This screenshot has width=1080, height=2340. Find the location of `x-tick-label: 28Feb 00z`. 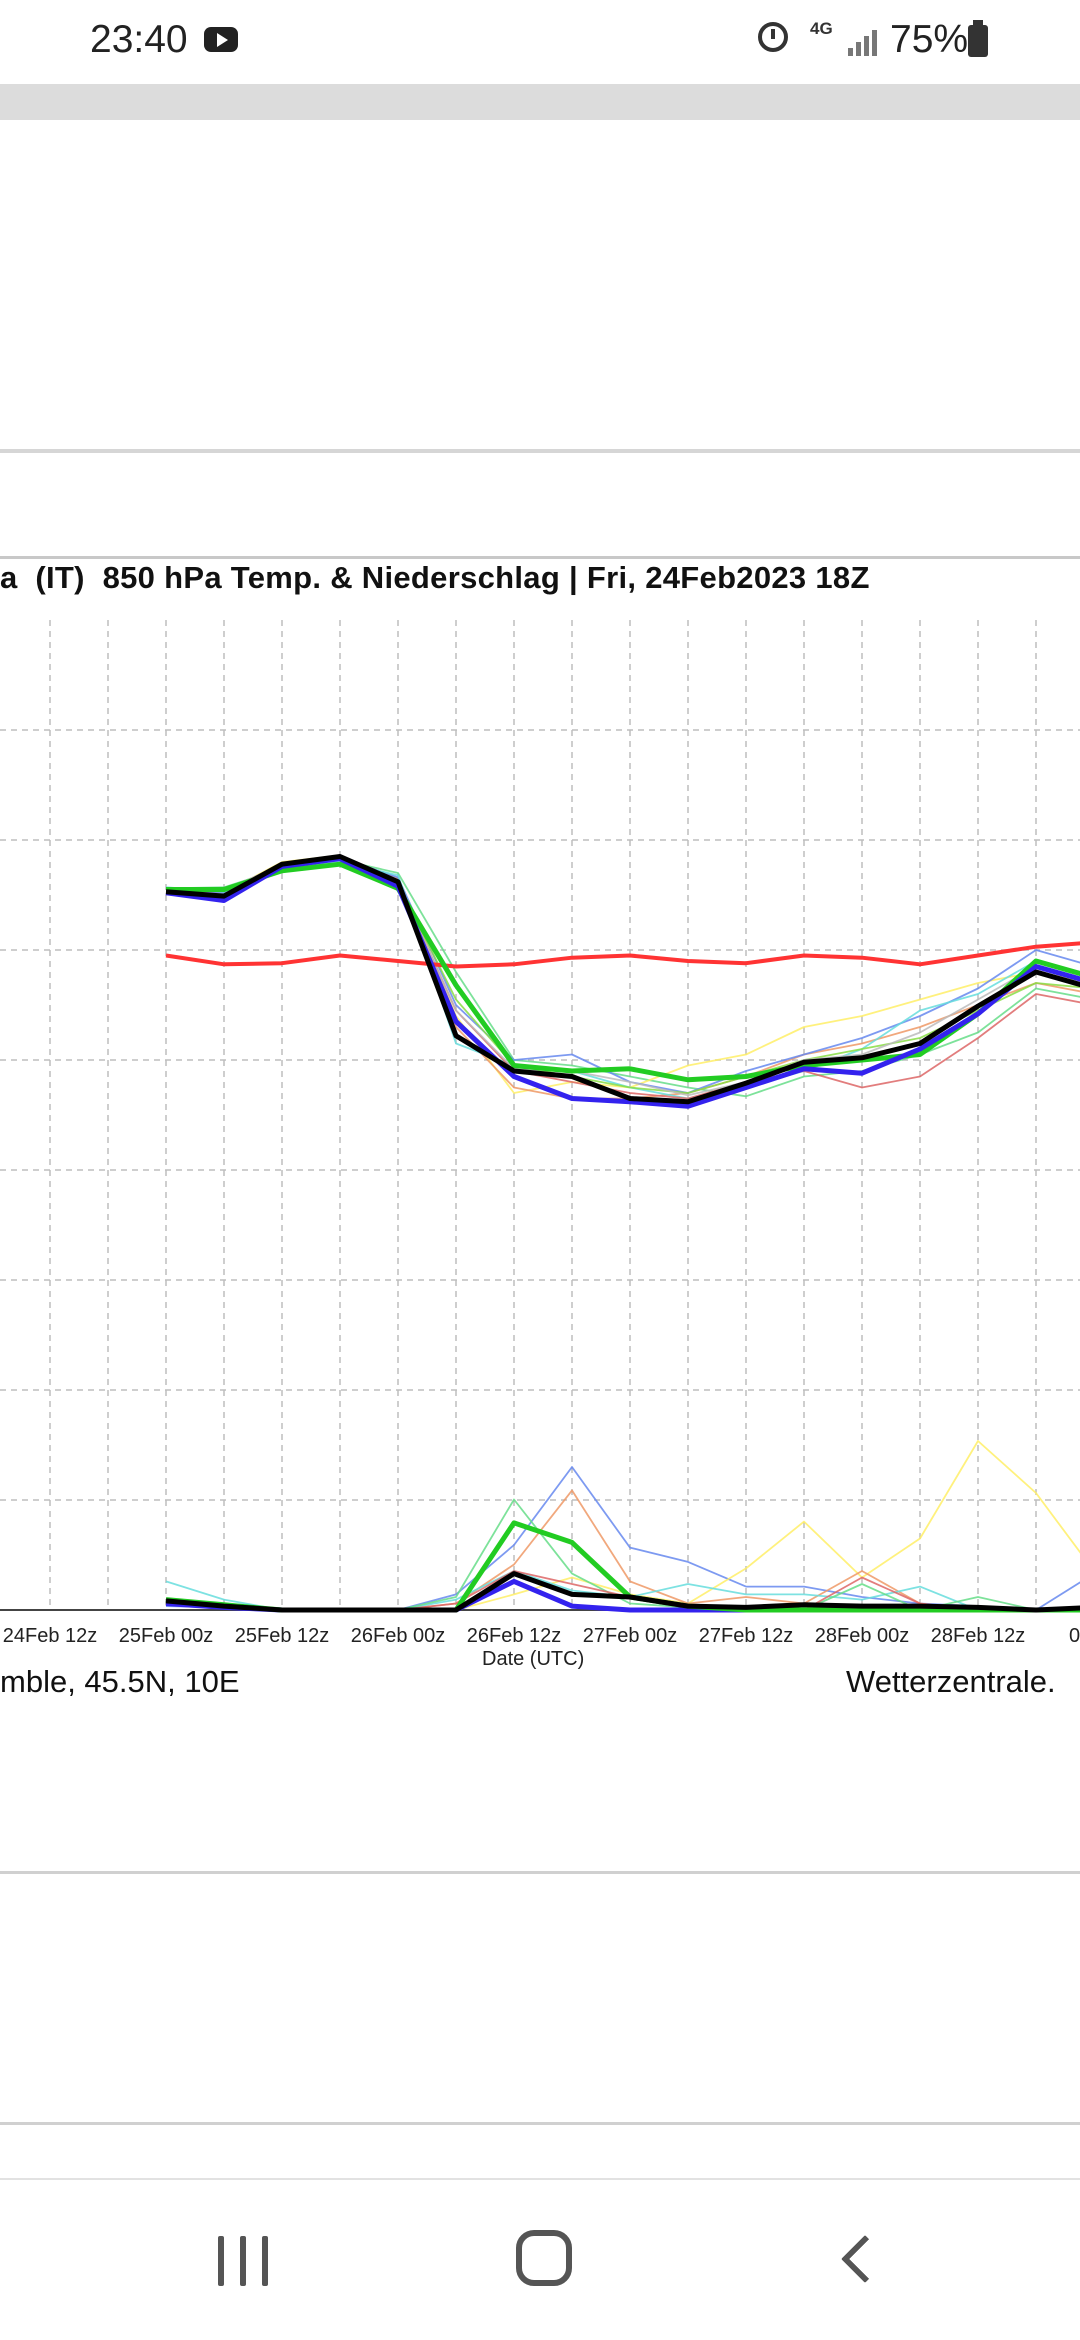

x-tick-label: 28Feb 00z is located at coordinates (862, 1636).